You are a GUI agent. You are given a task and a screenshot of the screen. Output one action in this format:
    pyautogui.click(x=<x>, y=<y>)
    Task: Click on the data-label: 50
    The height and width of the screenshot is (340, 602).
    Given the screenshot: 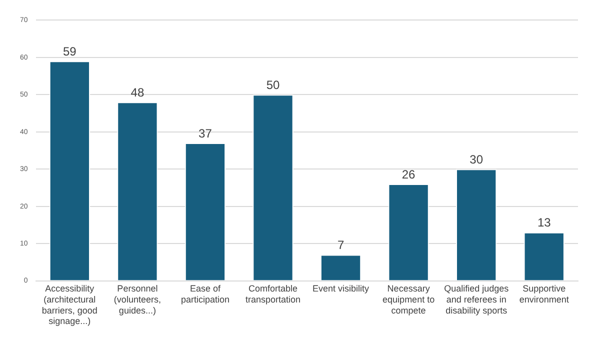 What is the action you would take?
    pyautogui.click(x=273, y=85)
    